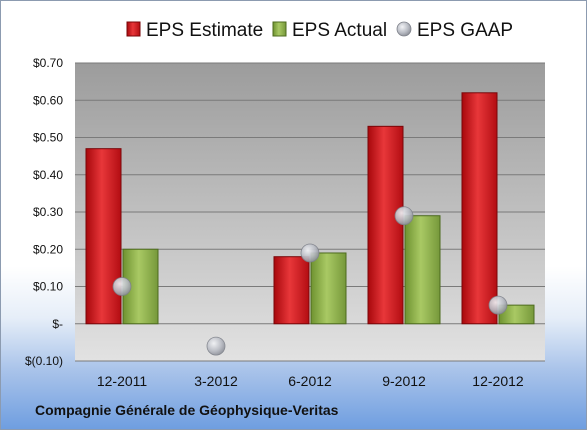 The image size is (587, 430). I want to click on y-tick-label: $0.50, so click(48, 138).